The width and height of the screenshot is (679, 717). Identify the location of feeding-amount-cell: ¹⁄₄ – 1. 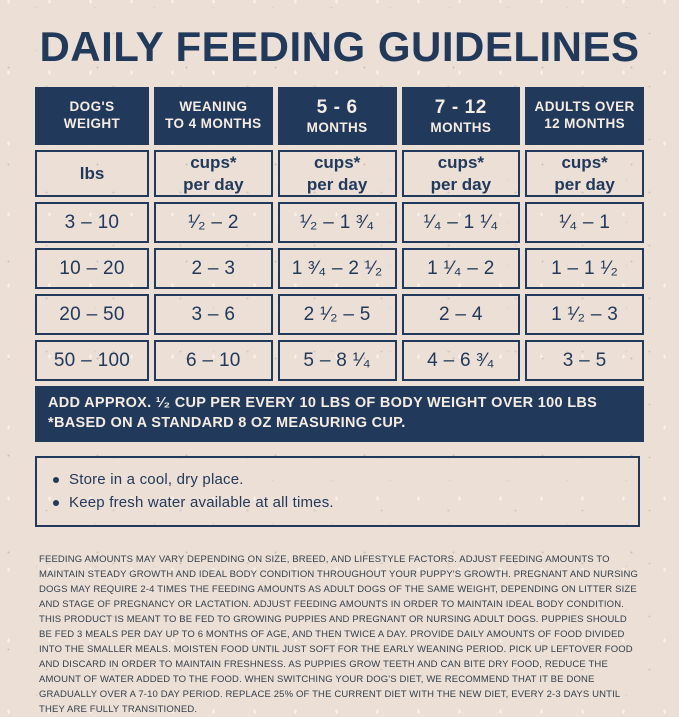
(584, 223).